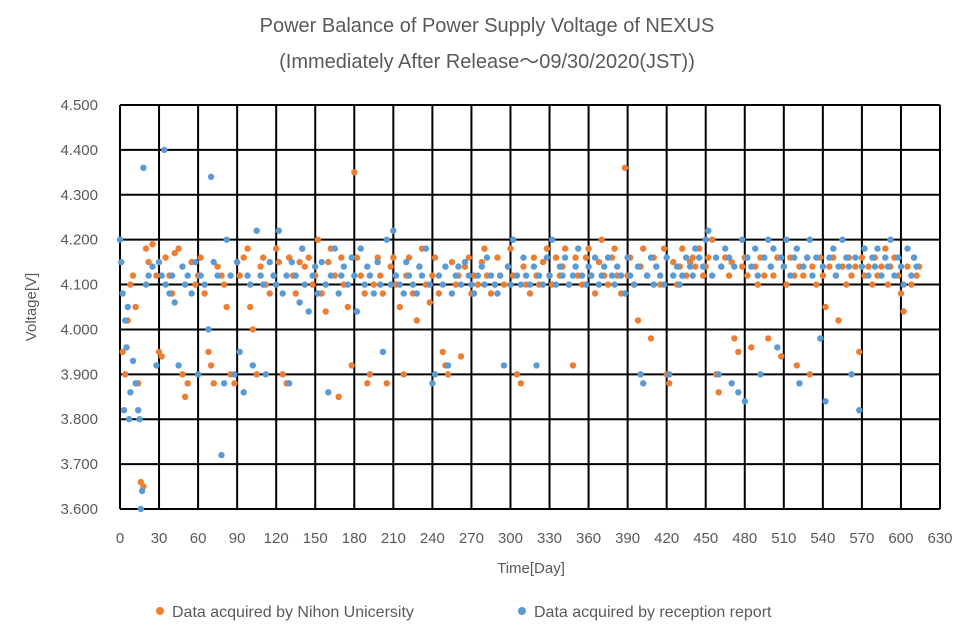 The width and height of the screenshot is (975, 637). I want to click on x-tick-label: 630, so click(939, 538).